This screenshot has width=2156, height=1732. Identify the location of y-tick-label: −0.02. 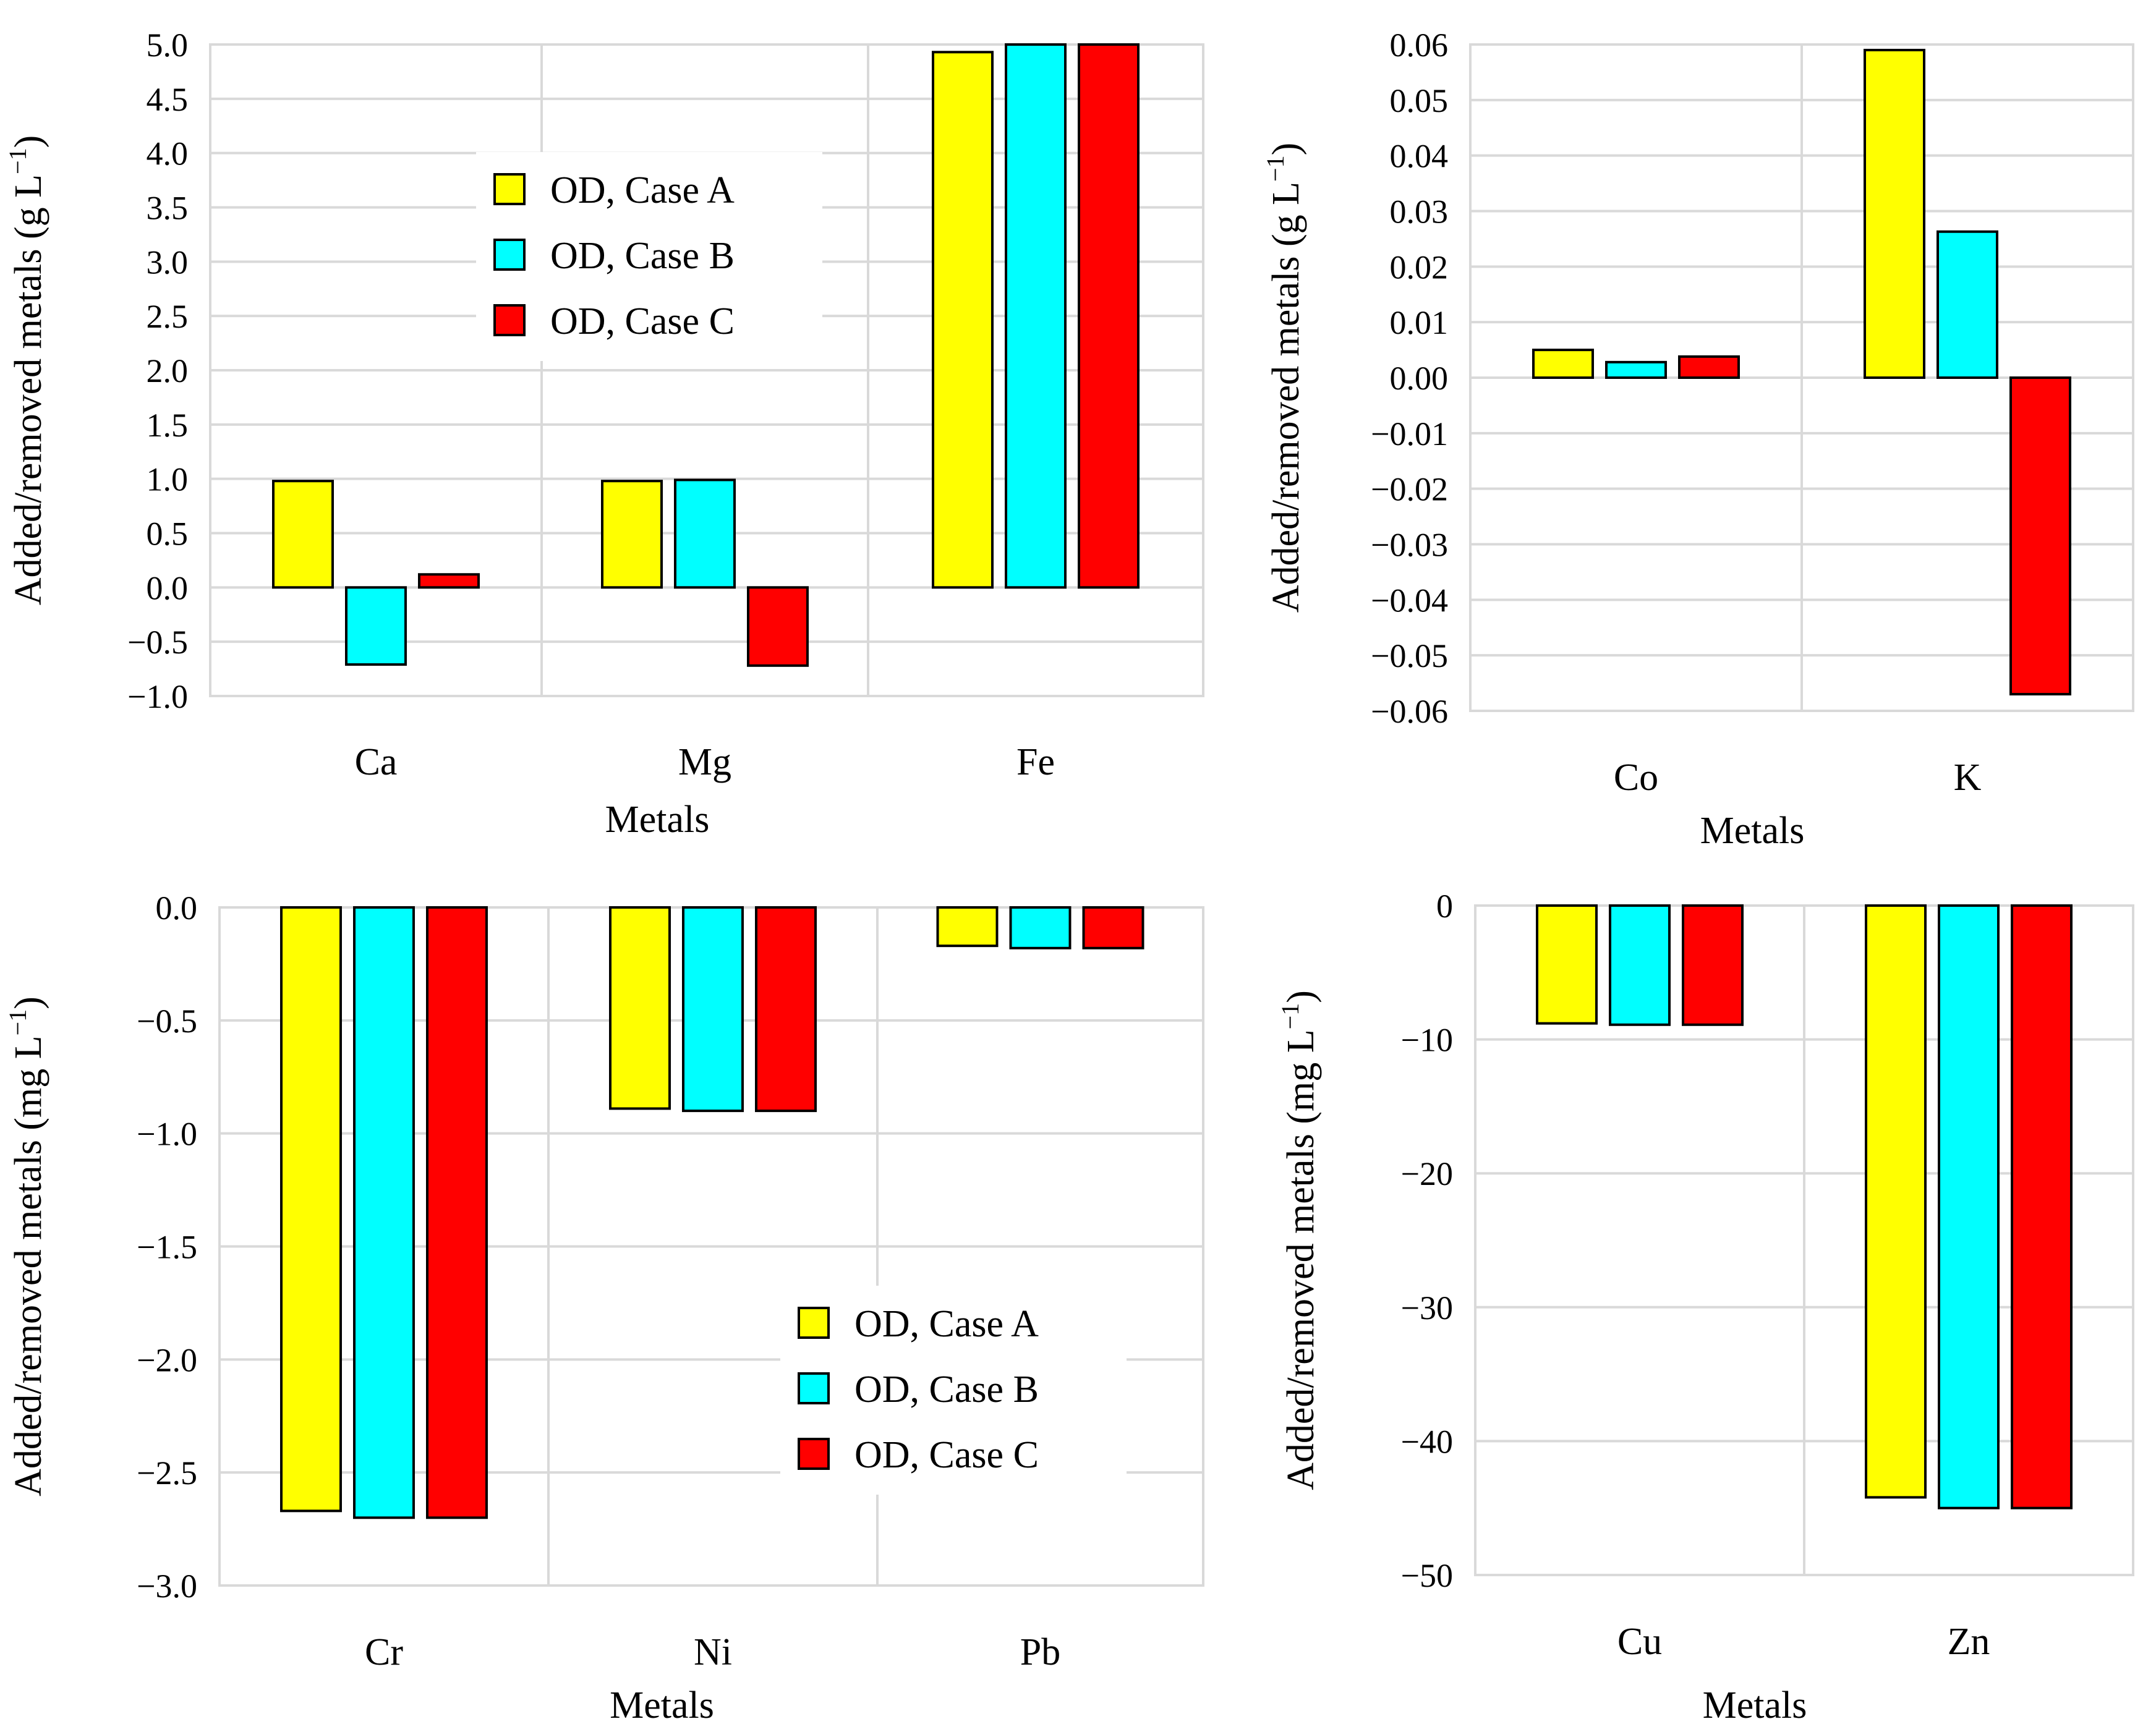
(1409, 489).